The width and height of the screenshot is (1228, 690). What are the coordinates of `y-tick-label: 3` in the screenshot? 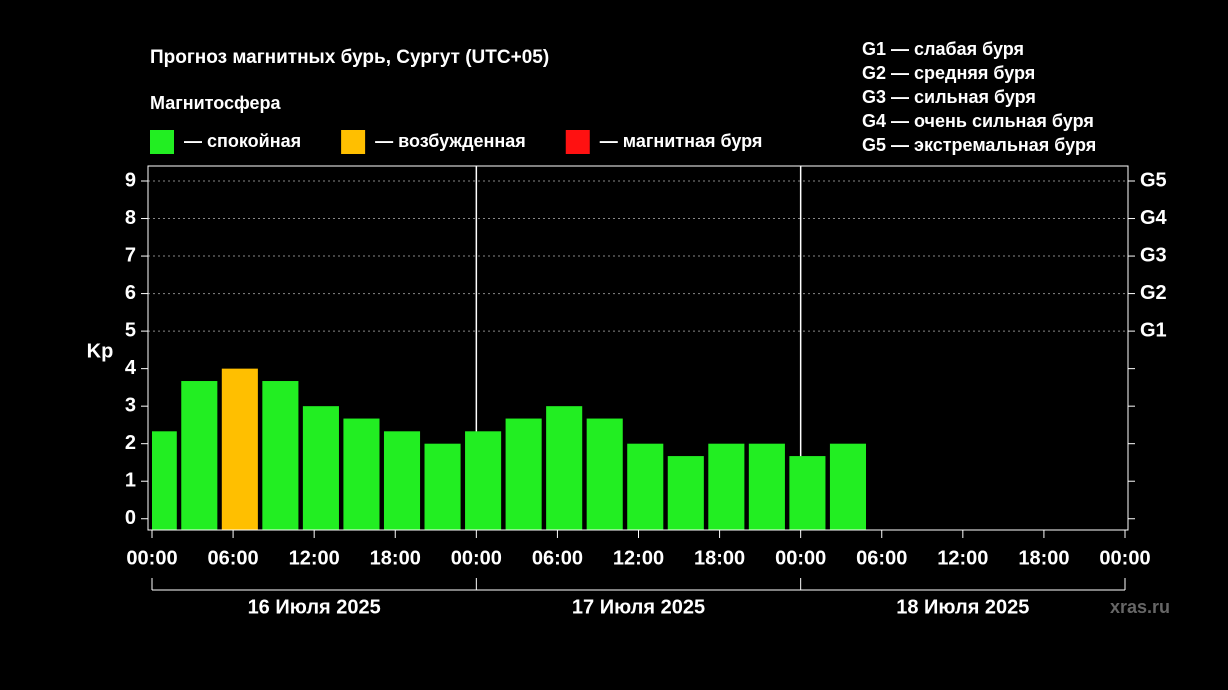 It's located at (130, 405).